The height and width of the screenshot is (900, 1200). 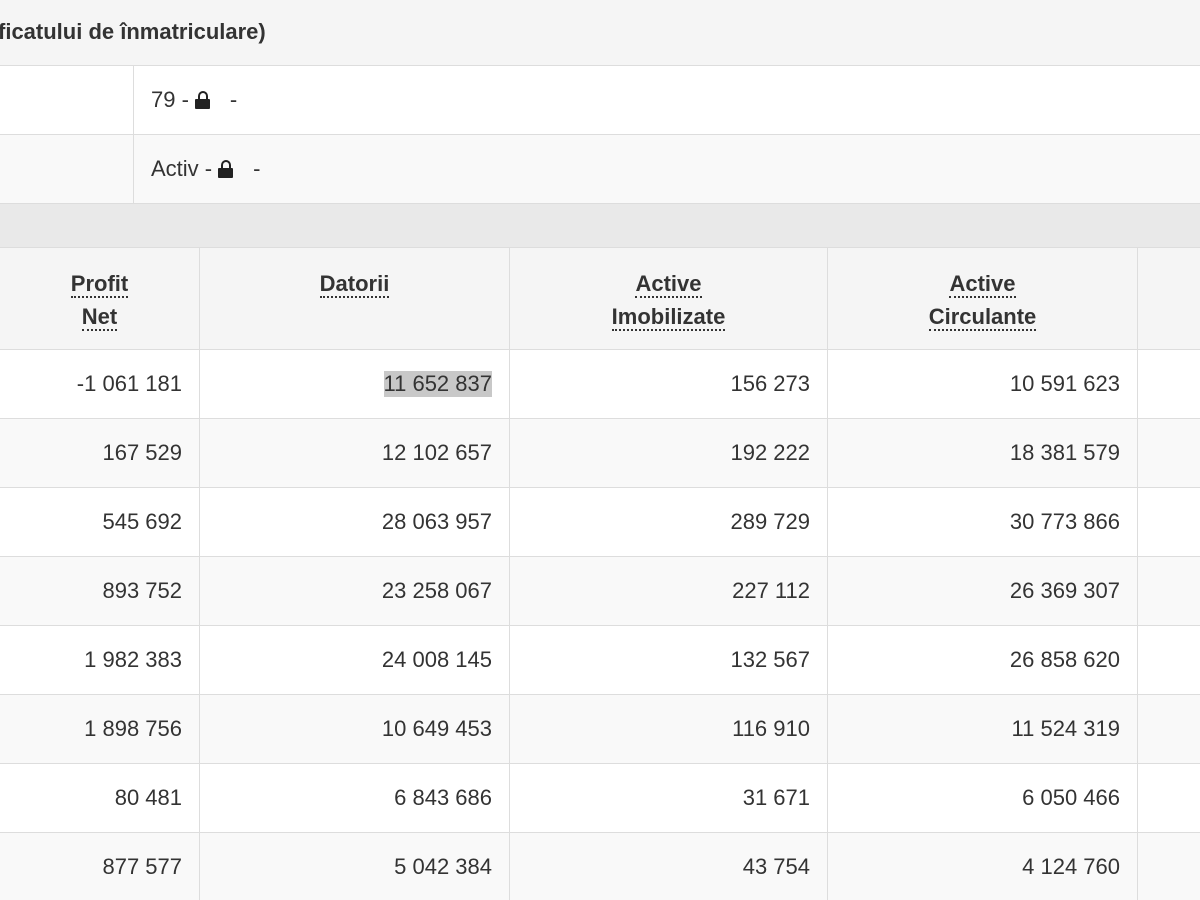 What do you see at coordinates (669, 591) in the screenshot?
I see `cell-active-imobilizate: 227 112` at bounding box center [669, 591].